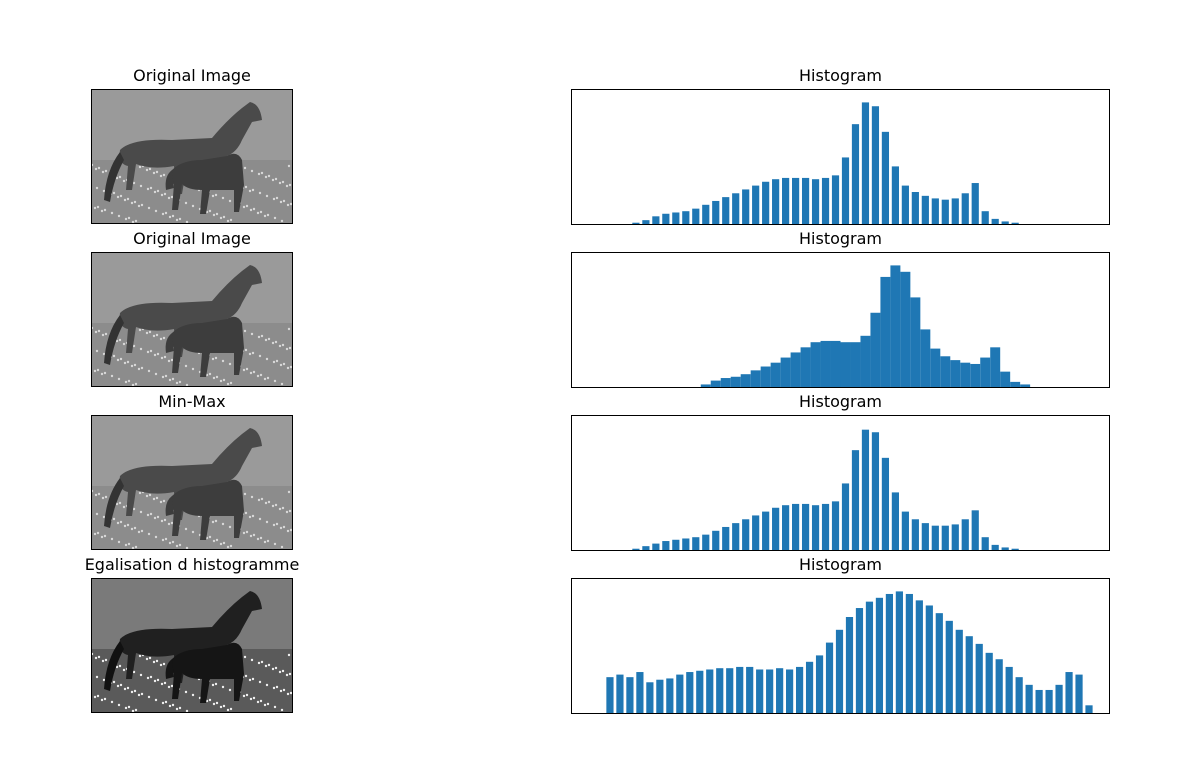 Image resolution: width=1201 pixels, height=781 pixels. What do you see at coordinates (192, 564) in the screenshot?
I see `image-title: Egalisation d histogramme` at bounding box center [192, 564].